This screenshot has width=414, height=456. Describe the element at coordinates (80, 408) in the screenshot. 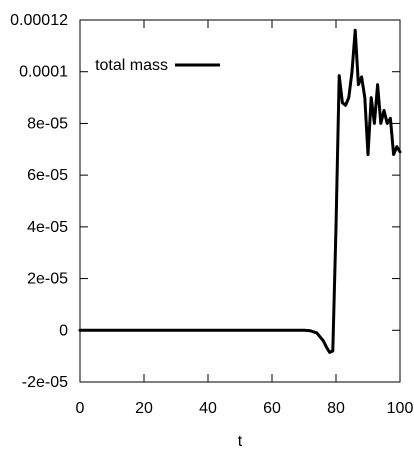

I see `x-tick-label: 0` at that location.